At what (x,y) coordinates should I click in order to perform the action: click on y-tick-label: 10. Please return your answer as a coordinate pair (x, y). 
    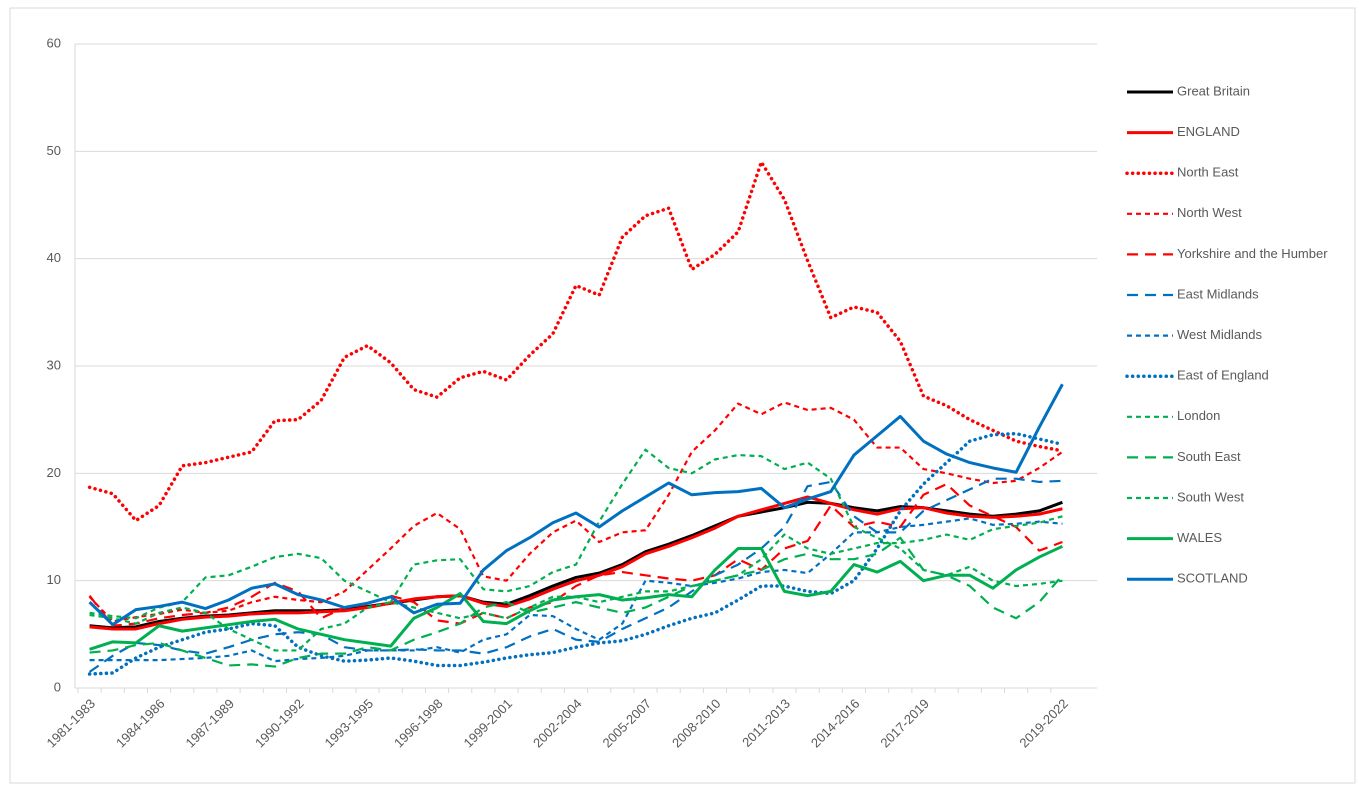
    Looking at the image, I should click on (54, 579).